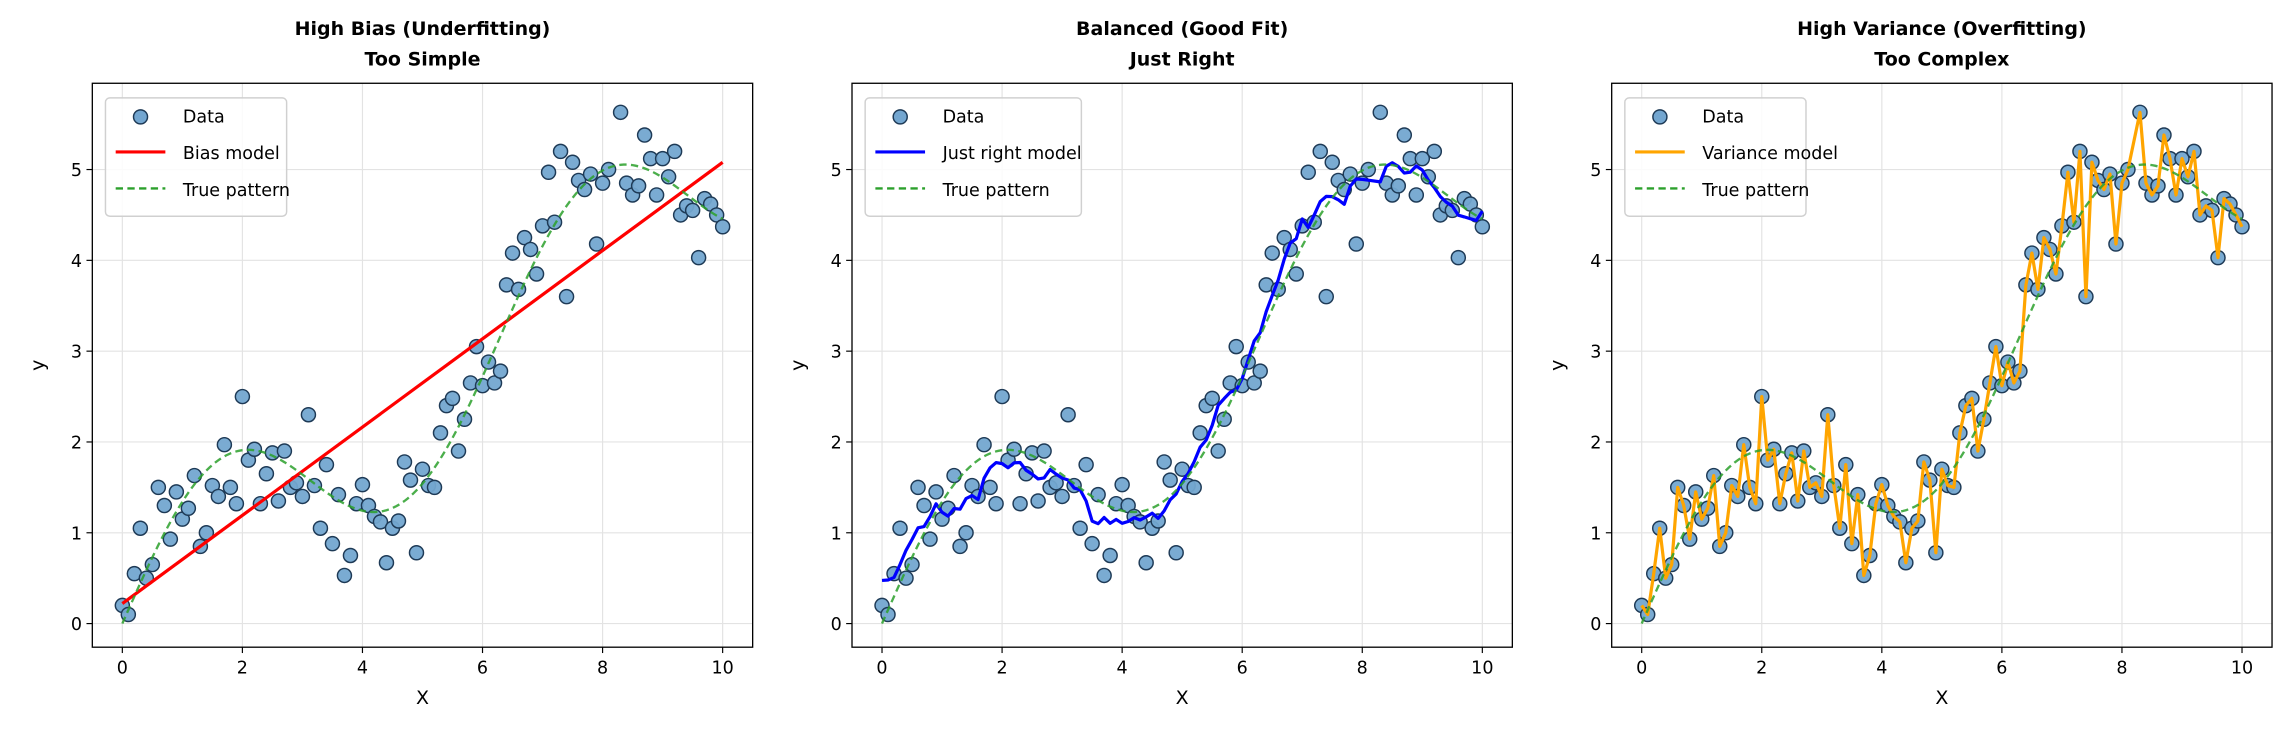  Describe the element at coordinates (1595, 353) in the screenshot. I see `y-tick-label: 3` at that location.